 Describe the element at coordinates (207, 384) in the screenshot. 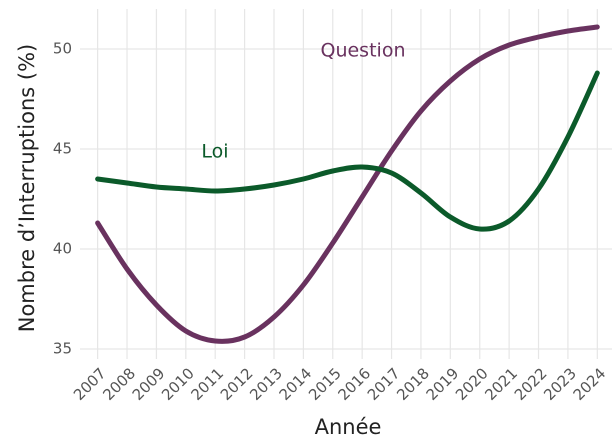

I see `x-tick-label: 2011` at that location.